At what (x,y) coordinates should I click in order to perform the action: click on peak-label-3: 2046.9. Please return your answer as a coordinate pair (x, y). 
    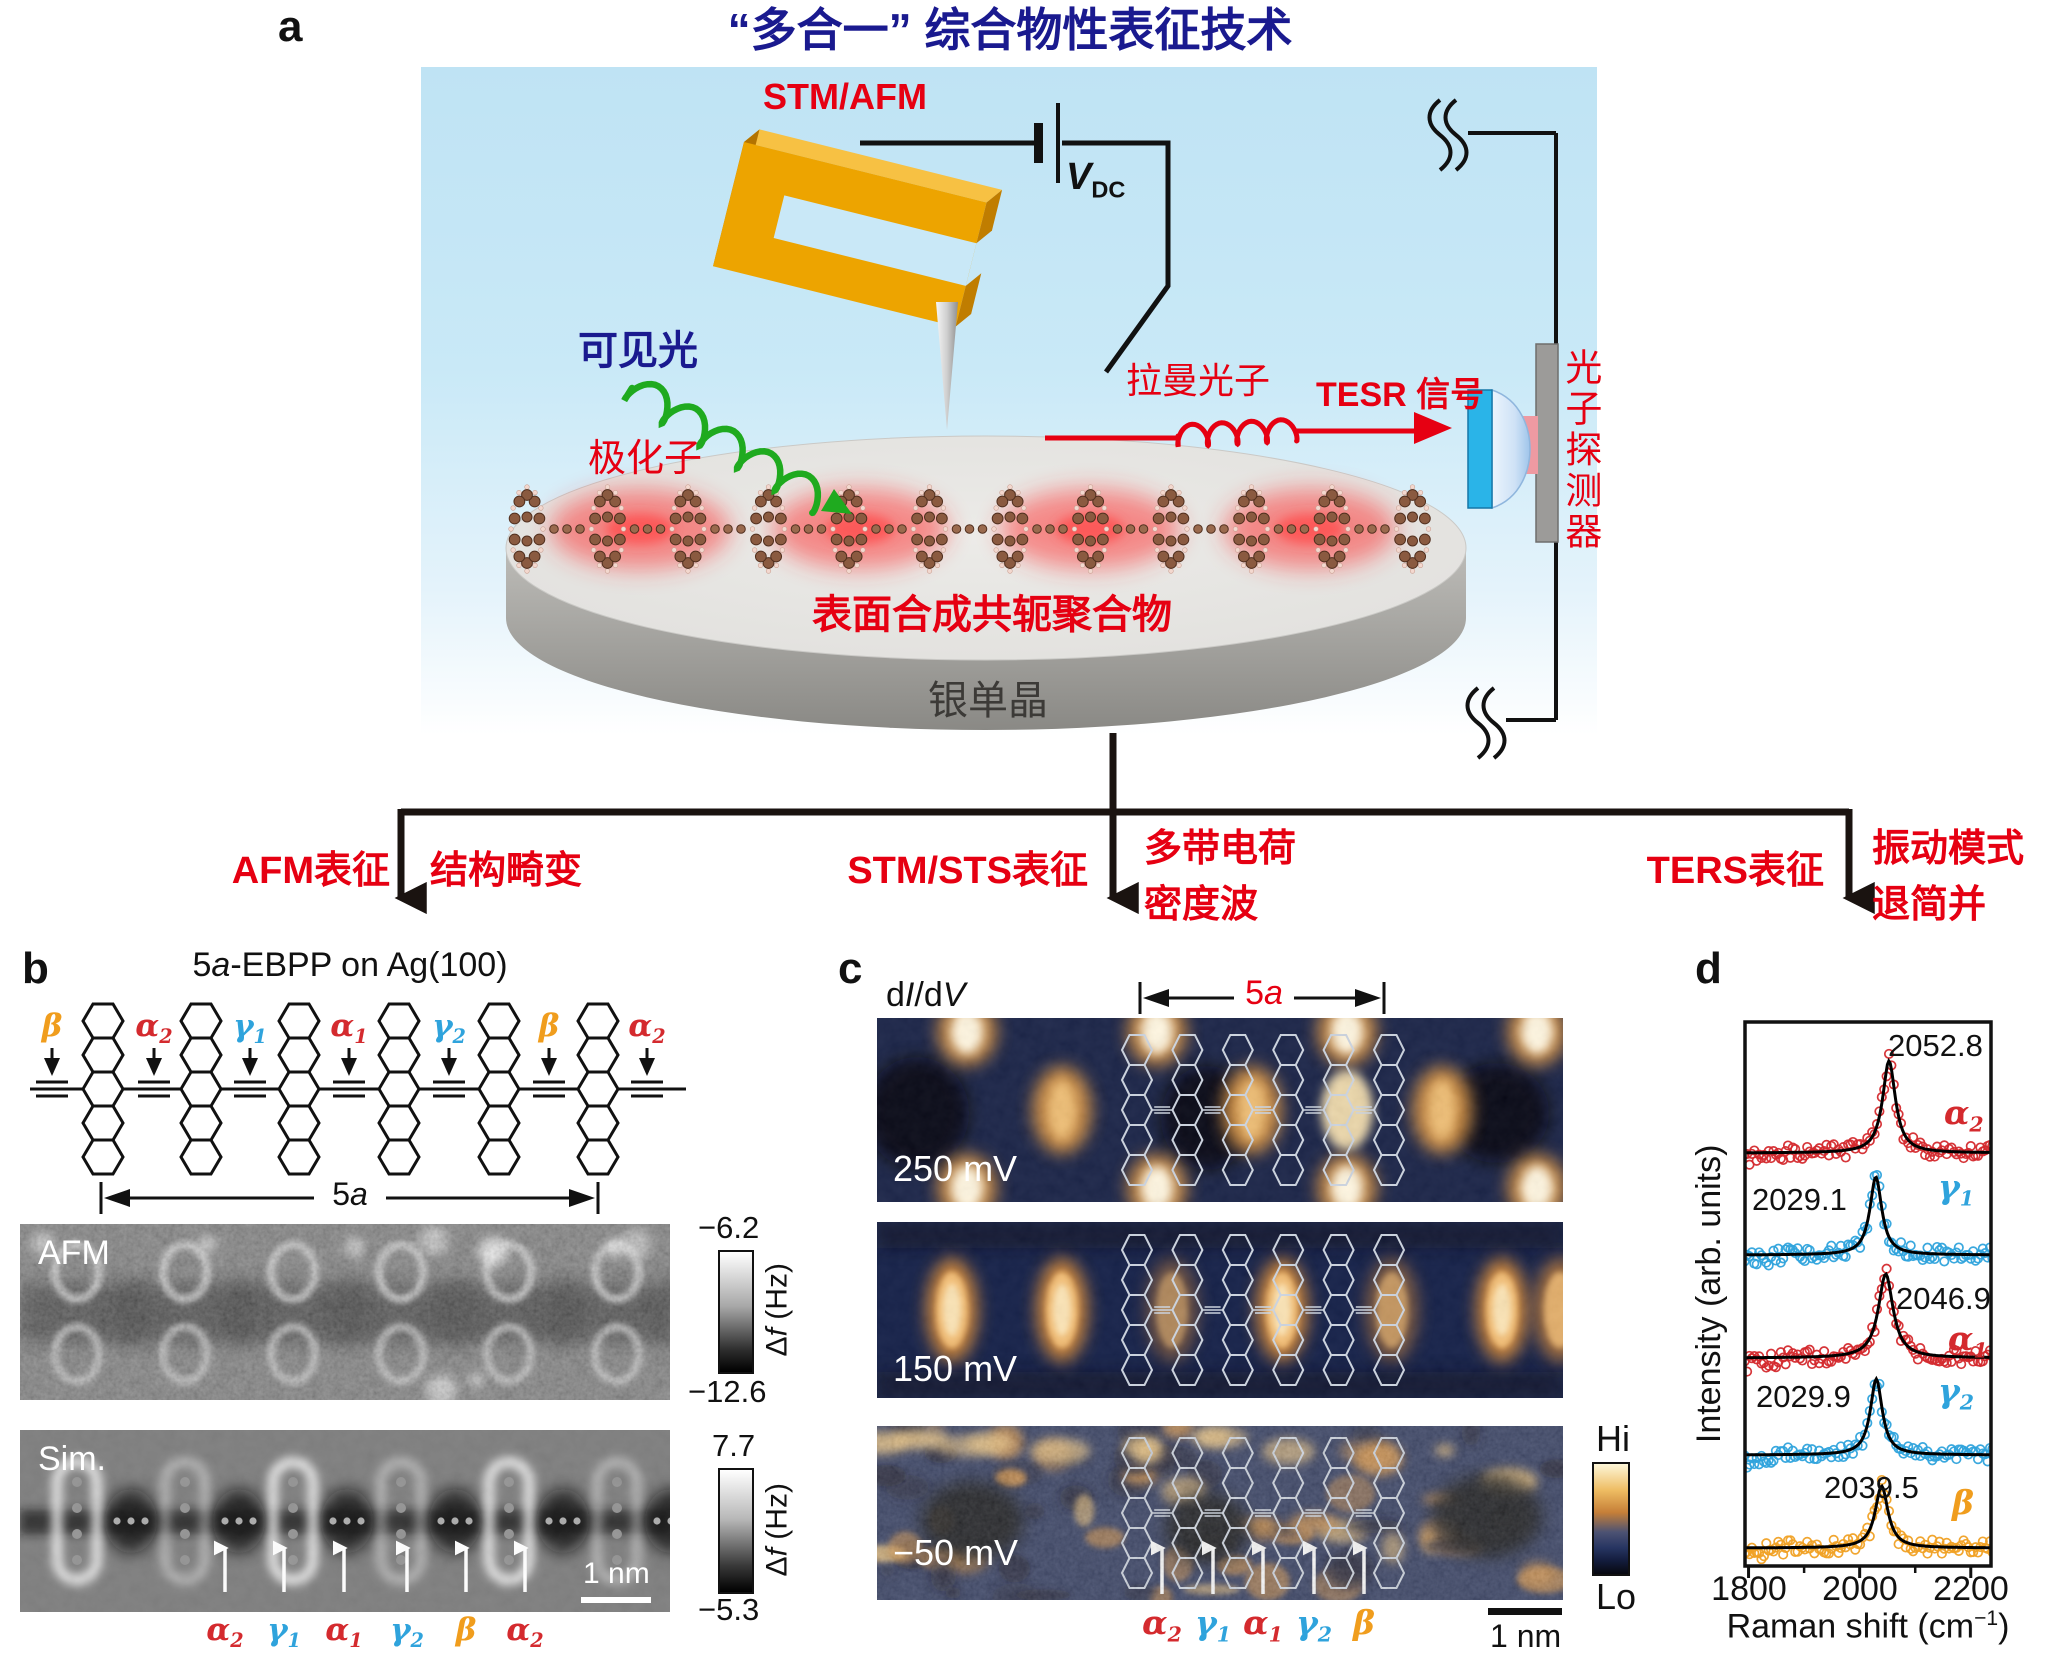
    Looking at the image, I should click on (1943, 1298).